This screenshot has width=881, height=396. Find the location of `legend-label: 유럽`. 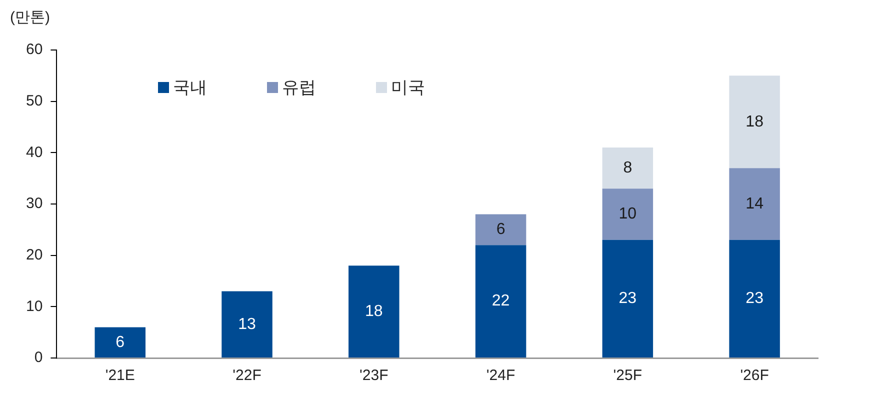

legend-label: 유럽 is located at coordinates (299, 88).